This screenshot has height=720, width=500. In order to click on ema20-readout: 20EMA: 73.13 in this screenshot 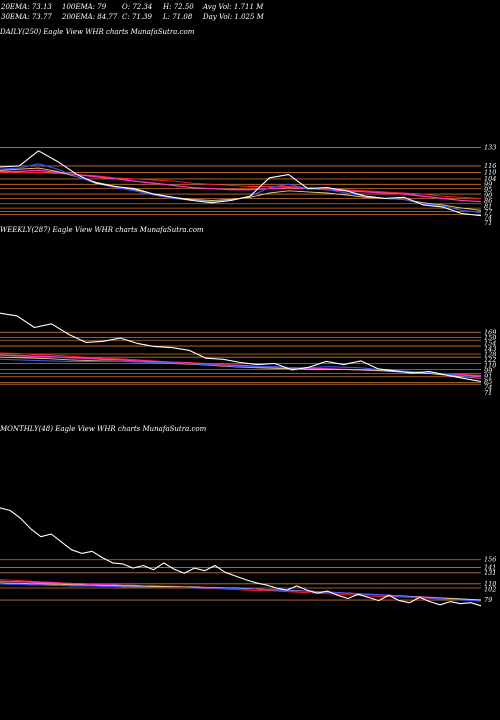, I will do `click(26, 7)`.